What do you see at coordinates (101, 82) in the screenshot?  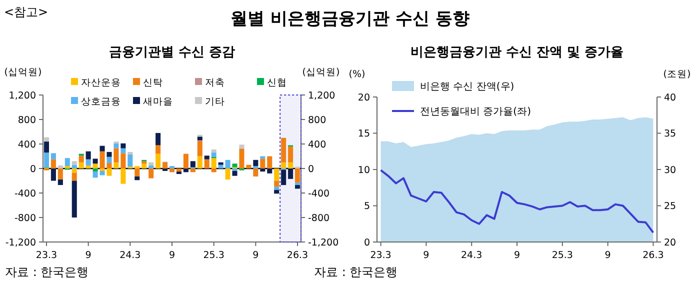 I see `legend-label: 자산운용` at bounding box center [101, 82].